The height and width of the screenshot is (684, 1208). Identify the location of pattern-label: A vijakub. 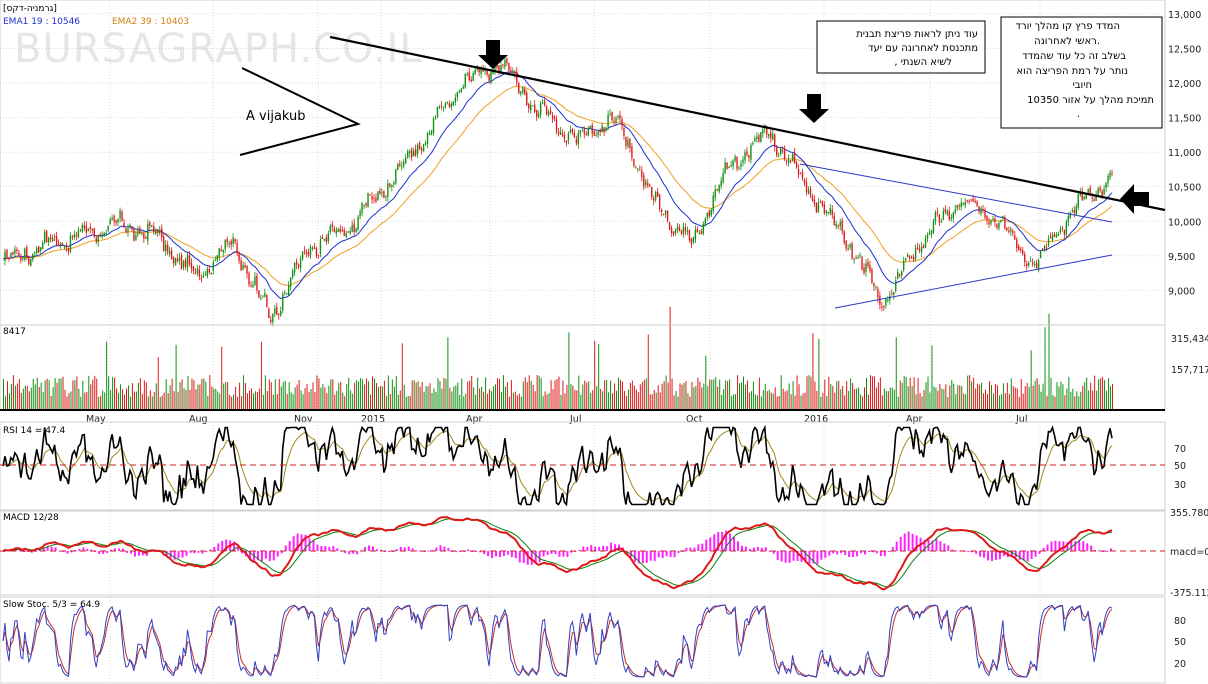
(276, 116).